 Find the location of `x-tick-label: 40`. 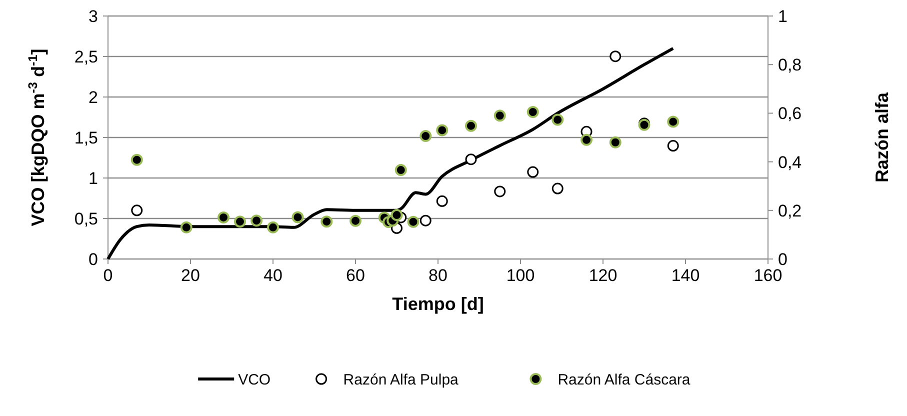

x-tick-label: 40 is located at coordinates (273, 275).